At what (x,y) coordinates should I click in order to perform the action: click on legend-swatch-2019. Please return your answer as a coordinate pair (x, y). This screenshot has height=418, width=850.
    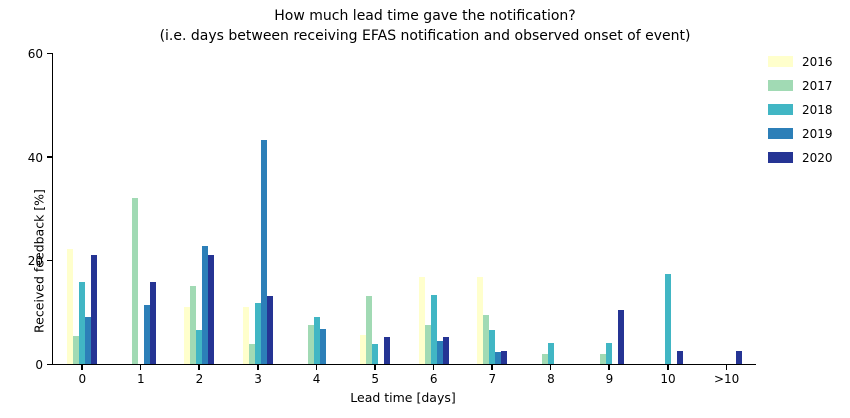
    Looking at the image, I should click on (780, 133).